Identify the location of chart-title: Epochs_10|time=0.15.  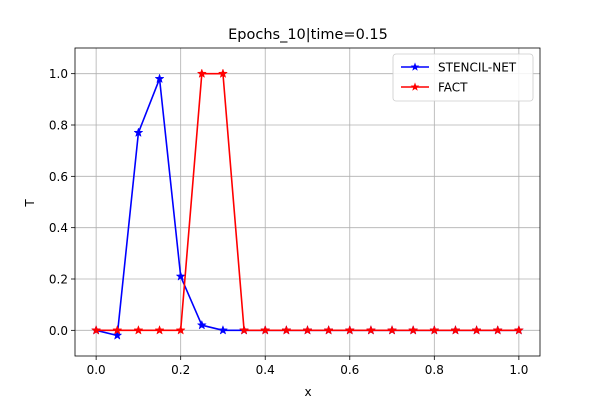
(308, 35).